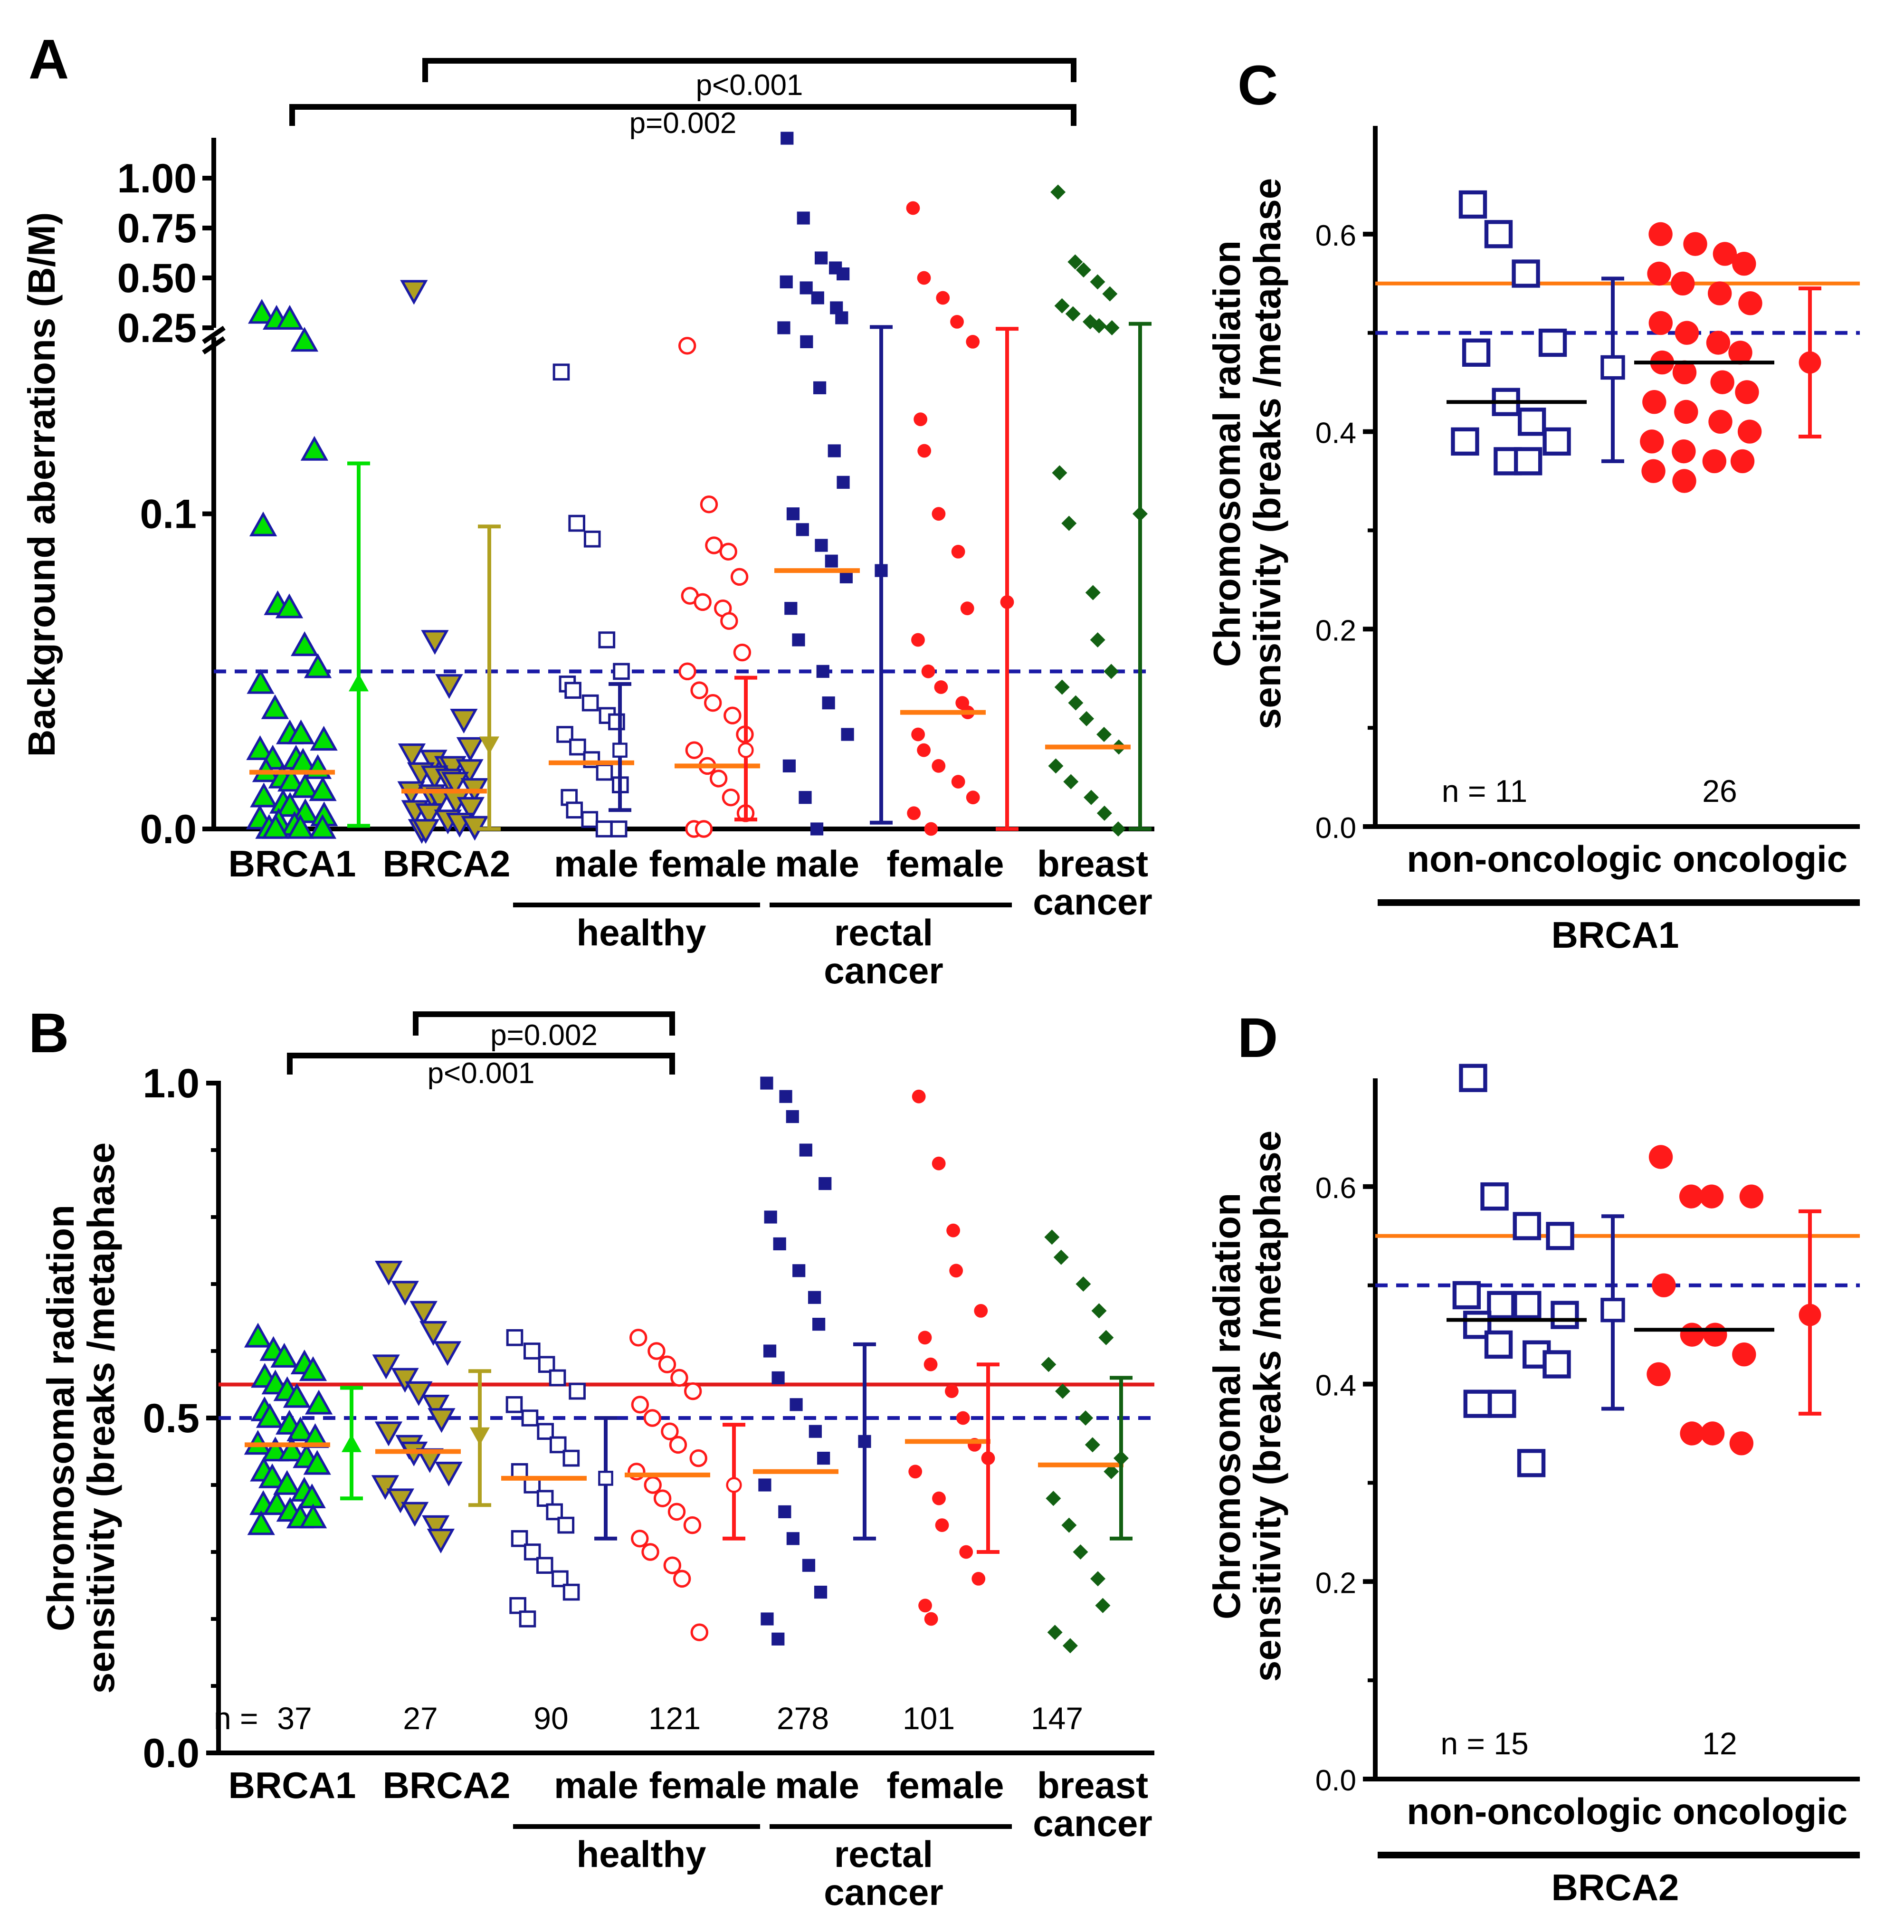 This screenshot has width=1904, height=1932. Describe the element at coordinates (1534, 1811) in the screenshot. I see `category-label: non-oncologic` at that location.